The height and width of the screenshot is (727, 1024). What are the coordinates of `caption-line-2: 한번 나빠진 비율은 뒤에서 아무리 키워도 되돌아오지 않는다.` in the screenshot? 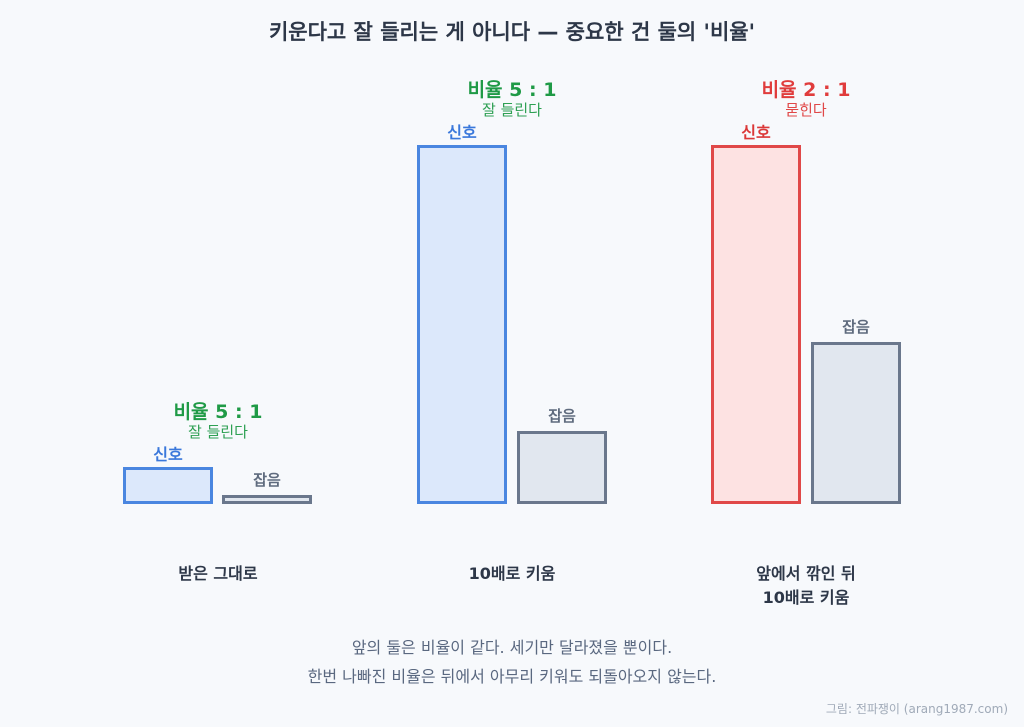 It's located at (512, 676).